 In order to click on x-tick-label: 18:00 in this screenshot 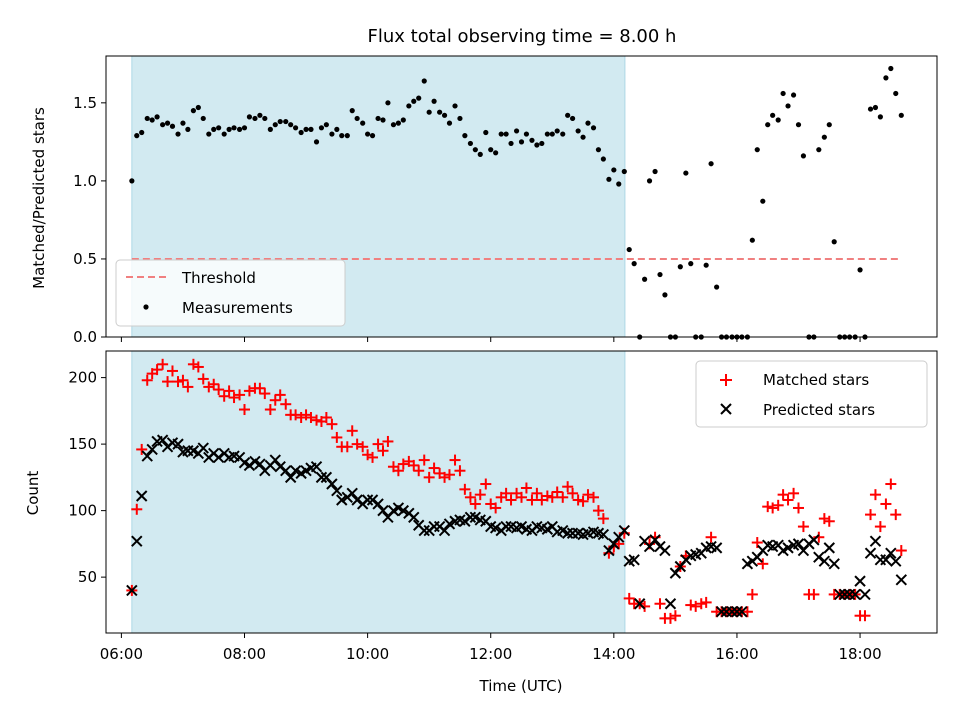, I will do `click(859, 654)`.